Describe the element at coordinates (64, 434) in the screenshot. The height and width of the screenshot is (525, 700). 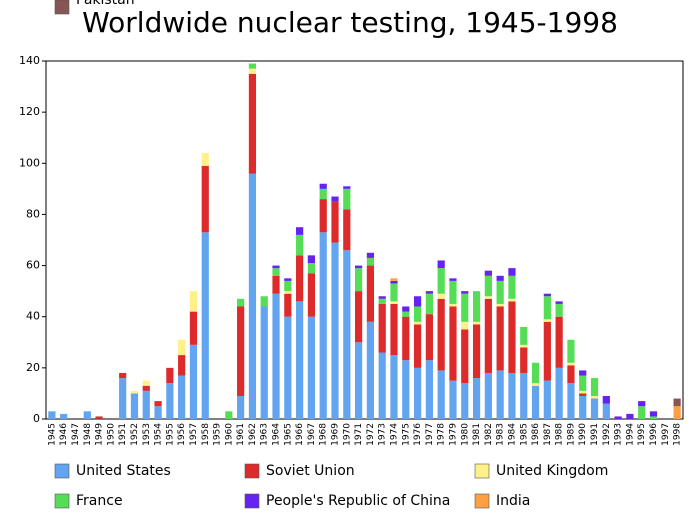
I see `x-tick-label: 1946` at that location.